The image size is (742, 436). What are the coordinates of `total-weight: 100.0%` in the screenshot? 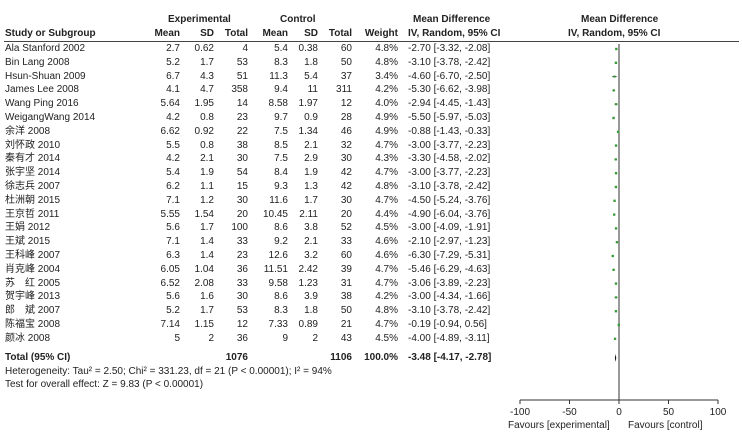 It's located at (381, 357).